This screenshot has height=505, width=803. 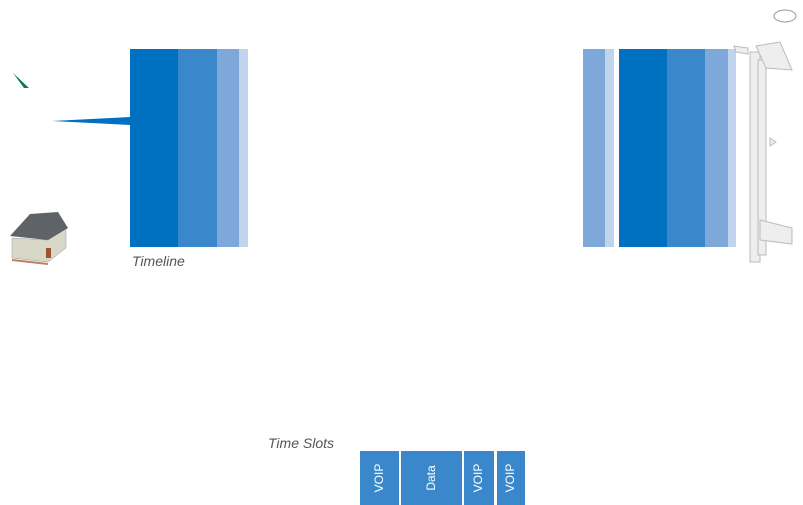 I want to click on left-bands, so click(x=189, y=148).